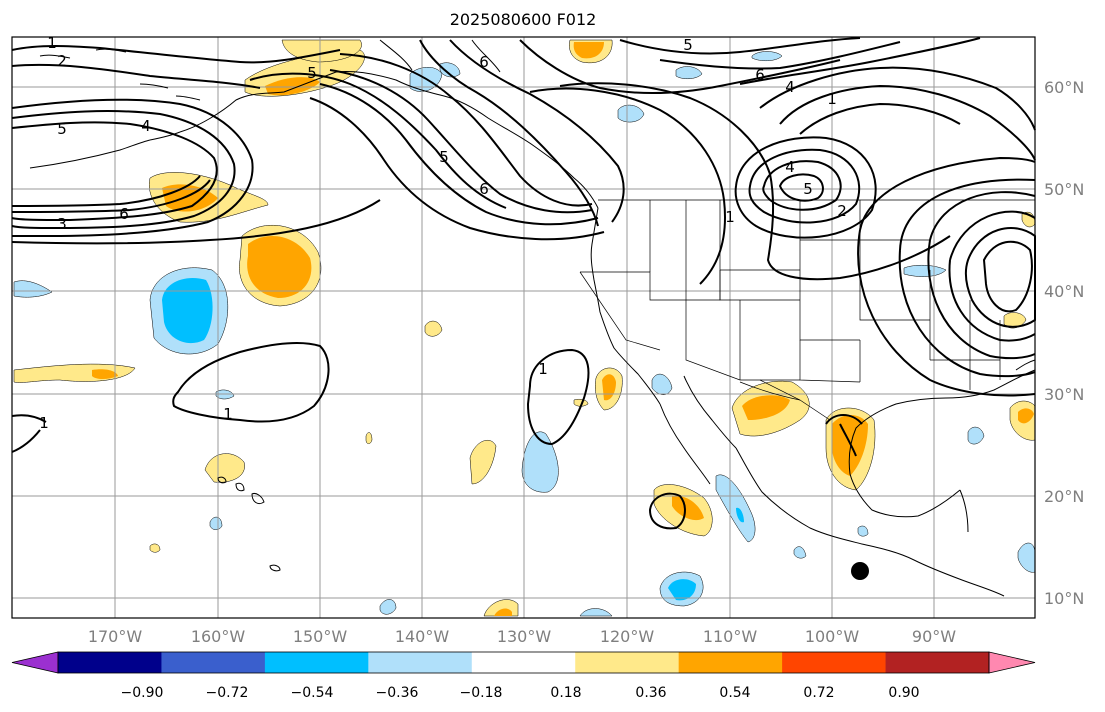 The width and height of the screenshot is (1105, 712). I want to click on colorbar-tick-label: 0.18, so click(565, 693).